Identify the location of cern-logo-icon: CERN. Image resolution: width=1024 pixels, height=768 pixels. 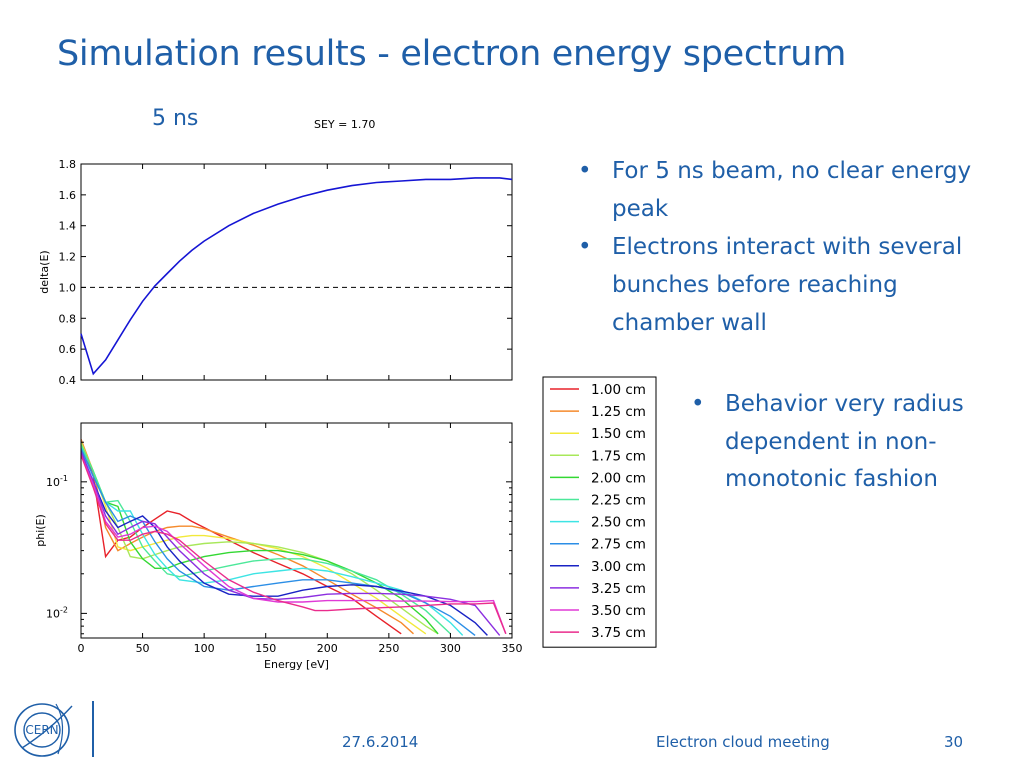
(43, 730).